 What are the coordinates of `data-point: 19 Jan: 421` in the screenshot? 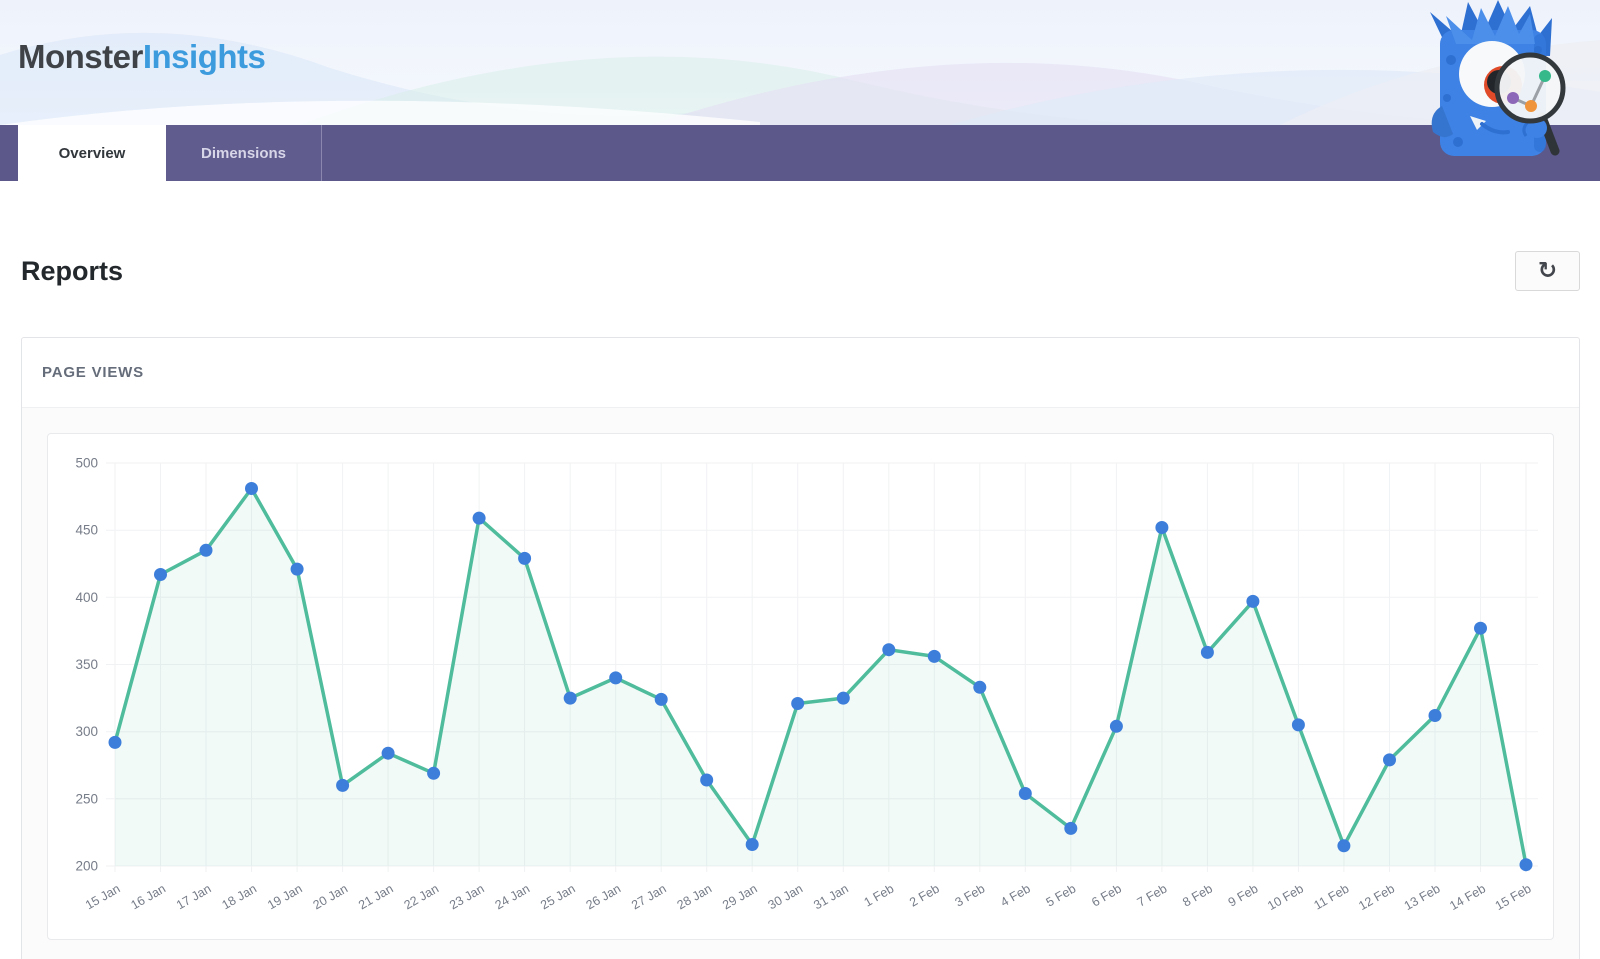 It's located at (297, 569).